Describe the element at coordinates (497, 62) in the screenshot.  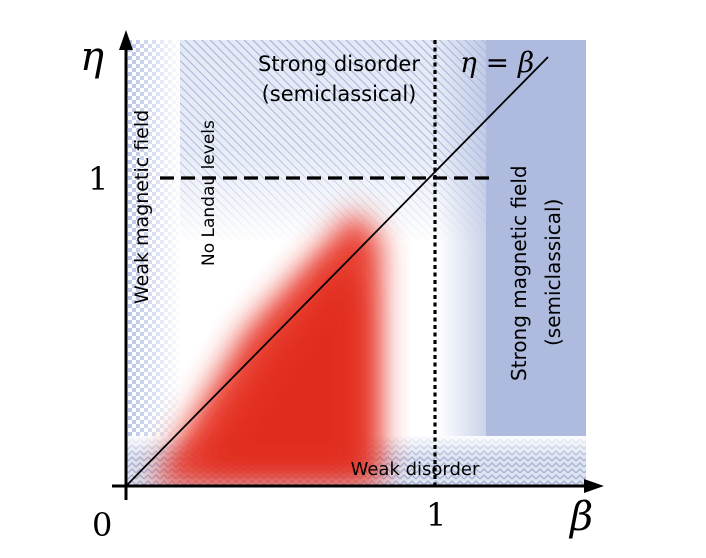
I see `line-label: η = β` at that location.